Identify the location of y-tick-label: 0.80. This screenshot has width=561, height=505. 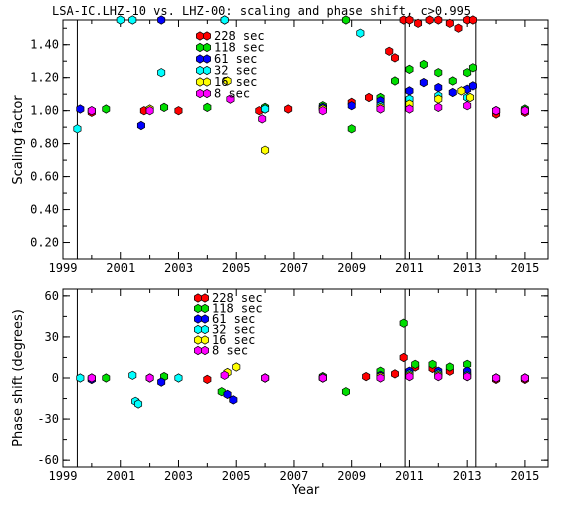
(44, 144).